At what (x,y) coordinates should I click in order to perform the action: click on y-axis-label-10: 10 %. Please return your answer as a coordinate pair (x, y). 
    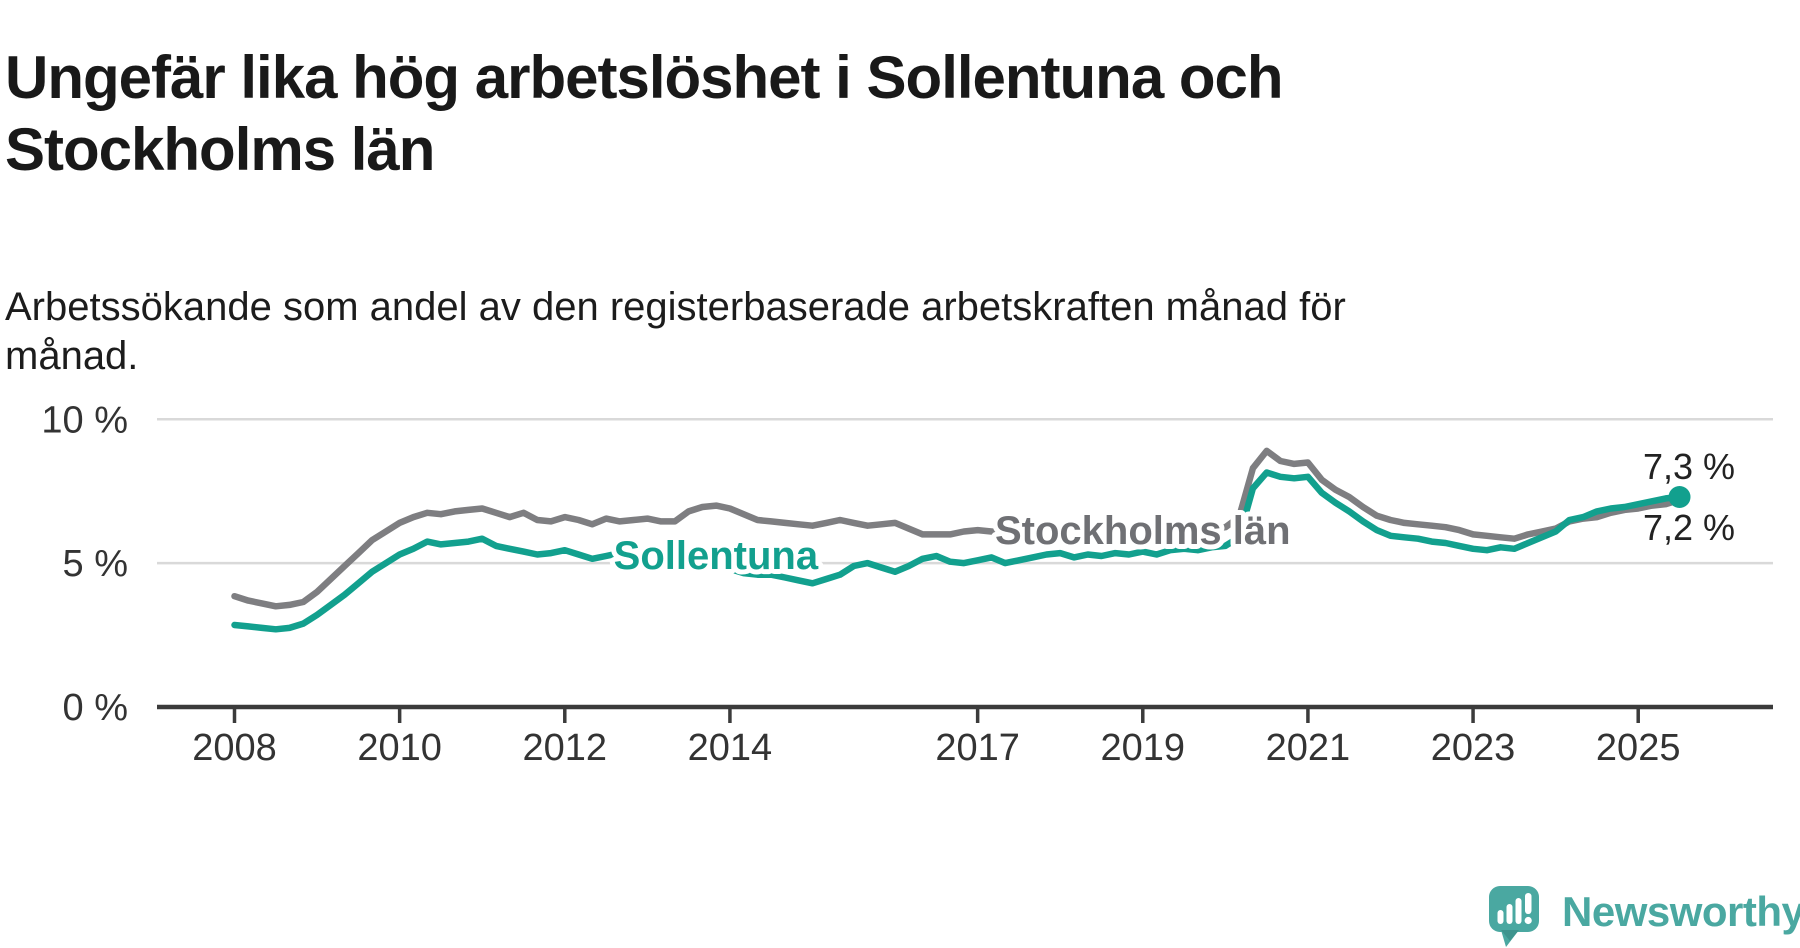
    Looking at the image, I should click on (84, 420).